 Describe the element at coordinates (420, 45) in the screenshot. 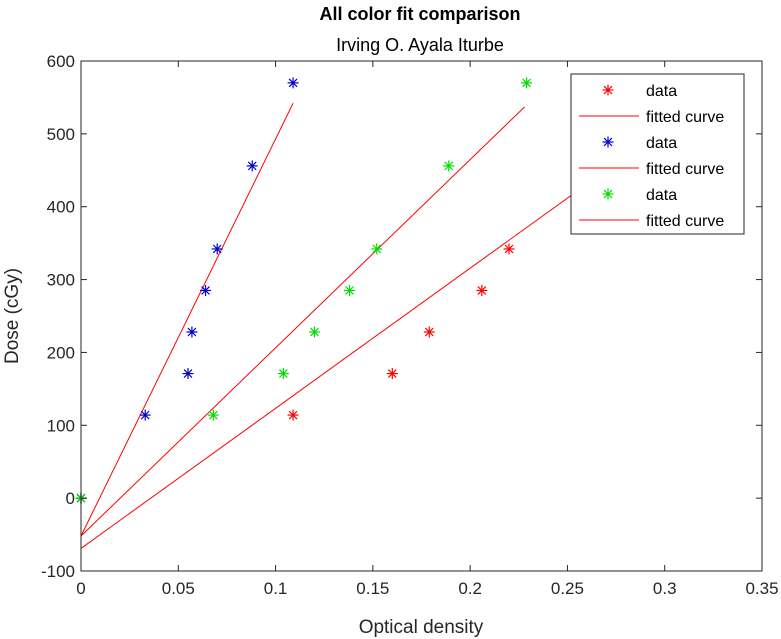

I see `chart-subtitle: Irving O. Ayala Iturbe` at that location.